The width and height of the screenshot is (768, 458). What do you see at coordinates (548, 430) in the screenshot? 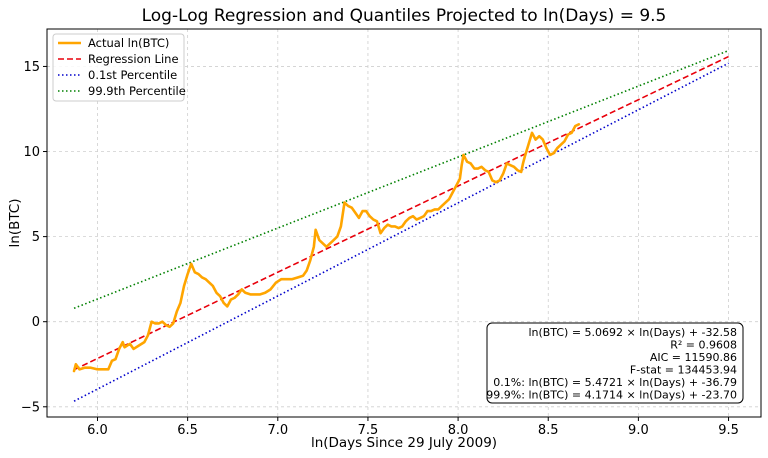
I see `x-tick-label: 8.5` at bounding box center [548, 430].